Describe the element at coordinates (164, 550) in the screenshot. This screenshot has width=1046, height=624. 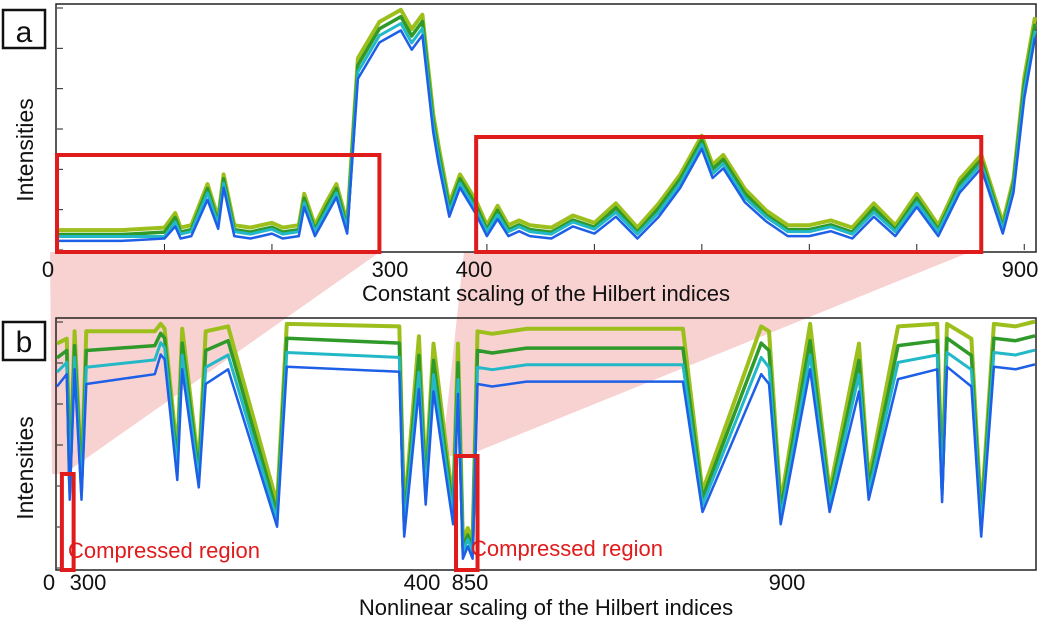
I see `compressed-region-label-1: Compressed region` at that location.